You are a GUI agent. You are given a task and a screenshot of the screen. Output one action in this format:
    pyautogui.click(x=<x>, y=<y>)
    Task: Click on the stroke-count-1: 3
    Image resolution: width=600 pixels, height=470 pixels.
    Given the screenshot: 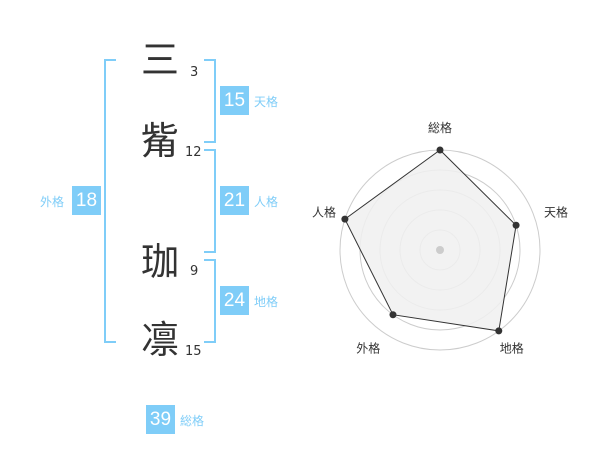 What is the action you would take?
    pyautogui.click(x=194, y=72)
    